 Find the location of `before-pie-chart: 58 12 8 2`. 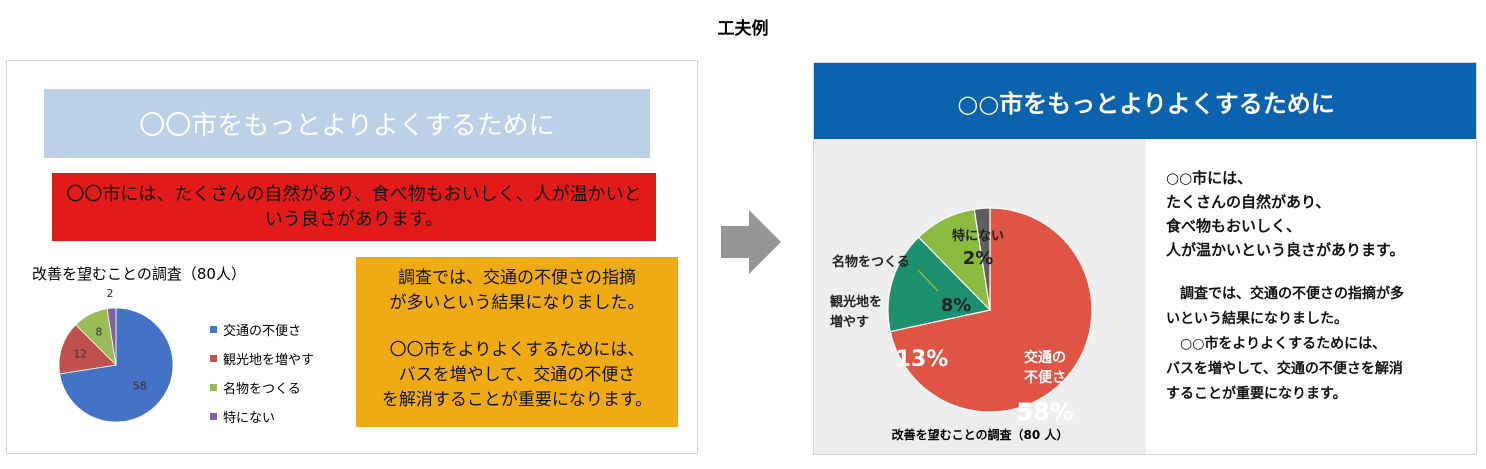

before-pie-chart: 58 12 8 2 is located at coordinates (116, 355).